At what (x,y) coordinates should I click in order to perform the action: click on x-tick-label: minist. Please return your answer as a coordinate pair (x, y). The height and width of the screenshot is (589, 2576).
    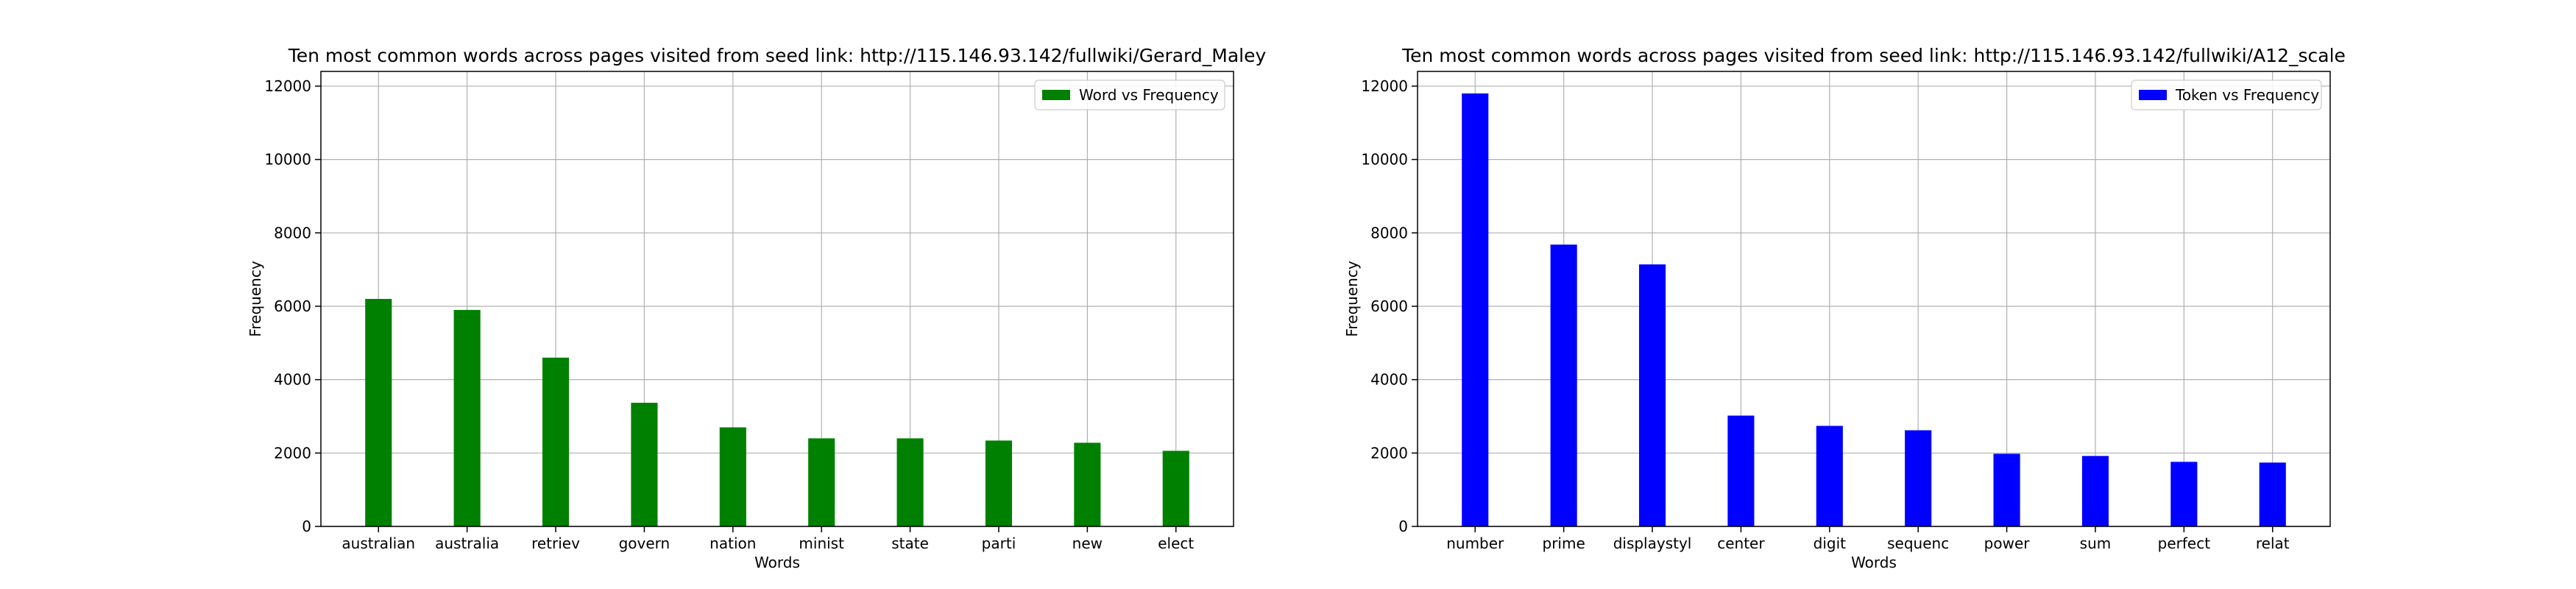
    Looking at the image, I should click on (821, 543).